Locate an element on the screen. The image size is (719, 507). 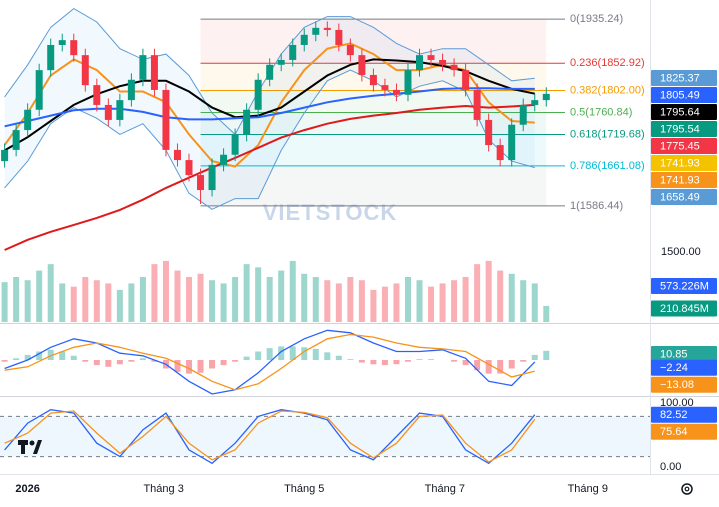
value-label: 10.85 is located at coordinates (674, 354).